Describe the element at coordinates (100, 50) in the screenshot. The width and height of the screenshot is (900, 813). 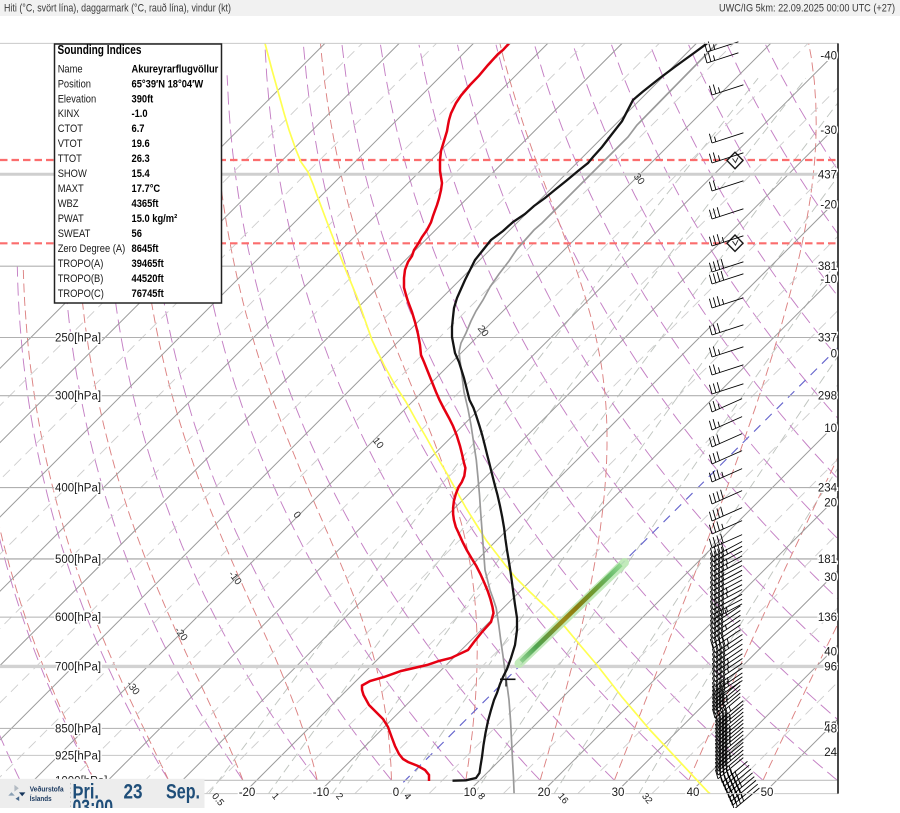
I see `svg-text: Sounding Indices` at that location.